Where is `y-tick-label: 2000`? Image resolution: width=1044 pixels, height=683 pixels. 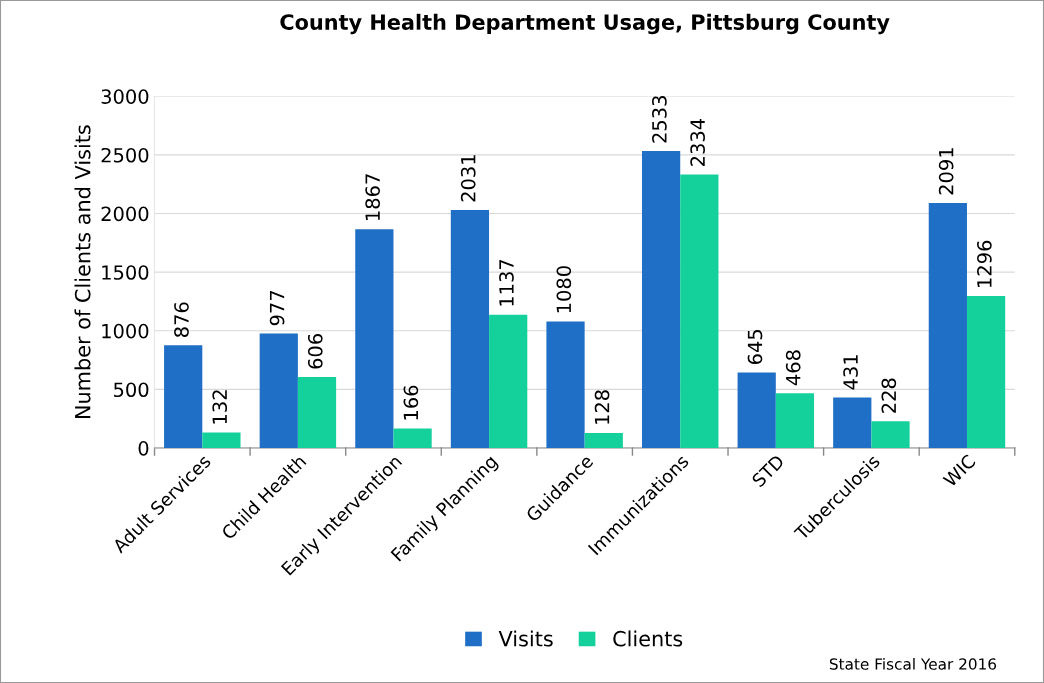 y-tick-label: 2000 is located at coordinates (125, 214).